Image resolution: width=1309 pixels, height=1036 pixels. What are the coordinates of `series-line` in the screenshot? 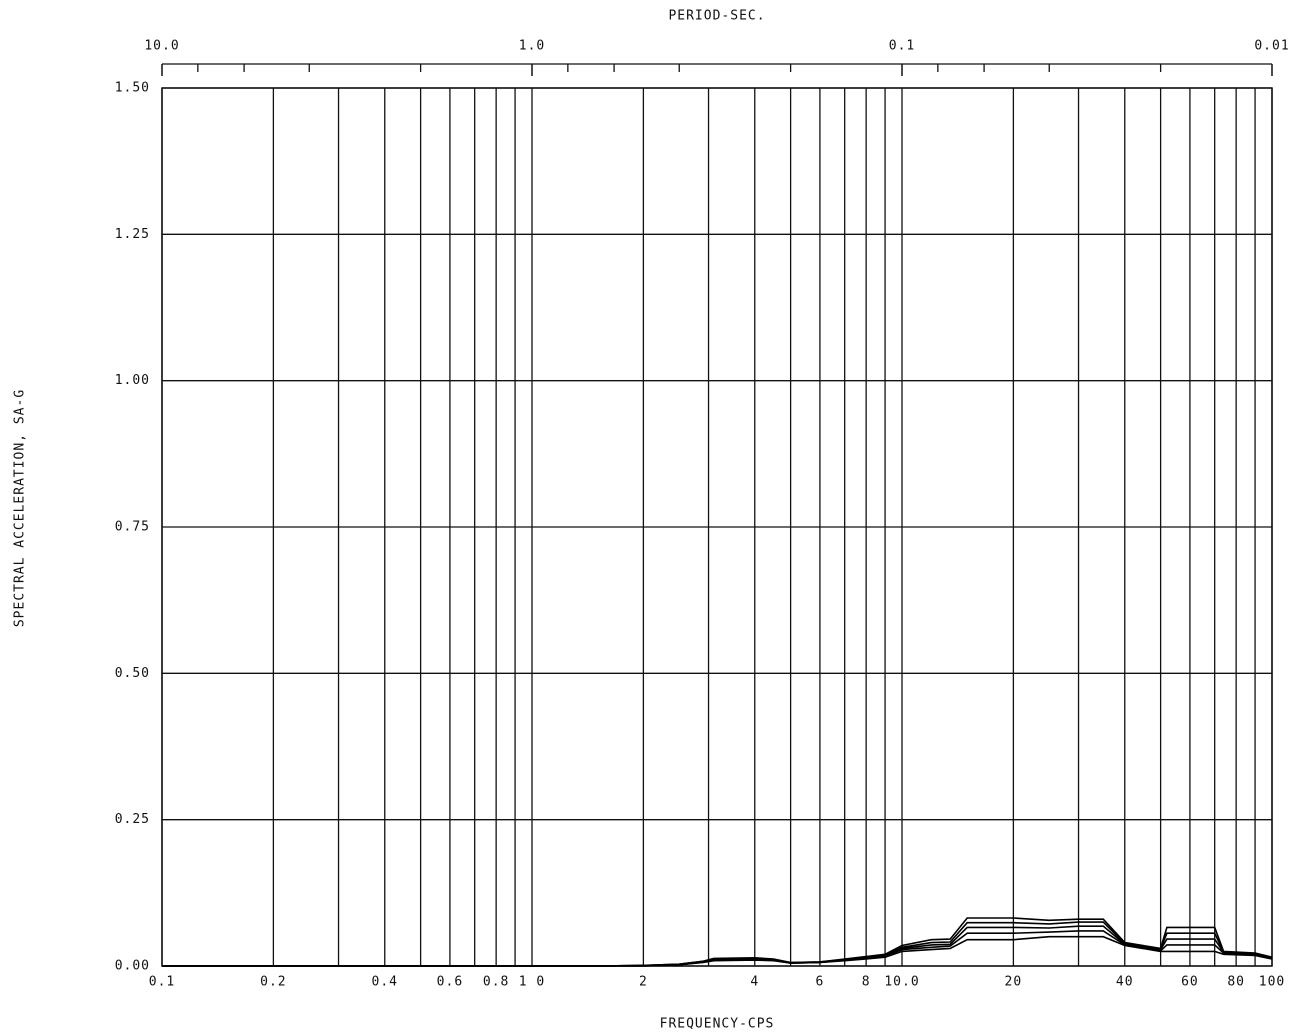 It's located at (717, 951).